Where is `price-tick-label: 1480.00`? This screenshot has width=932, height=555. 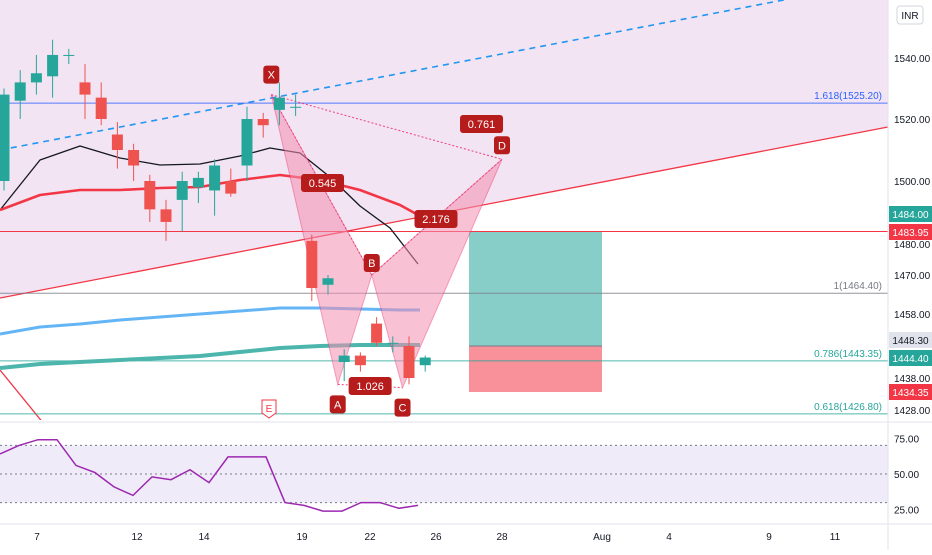
price-tick-label: 1480.00 is located at coordinates (912, 245).